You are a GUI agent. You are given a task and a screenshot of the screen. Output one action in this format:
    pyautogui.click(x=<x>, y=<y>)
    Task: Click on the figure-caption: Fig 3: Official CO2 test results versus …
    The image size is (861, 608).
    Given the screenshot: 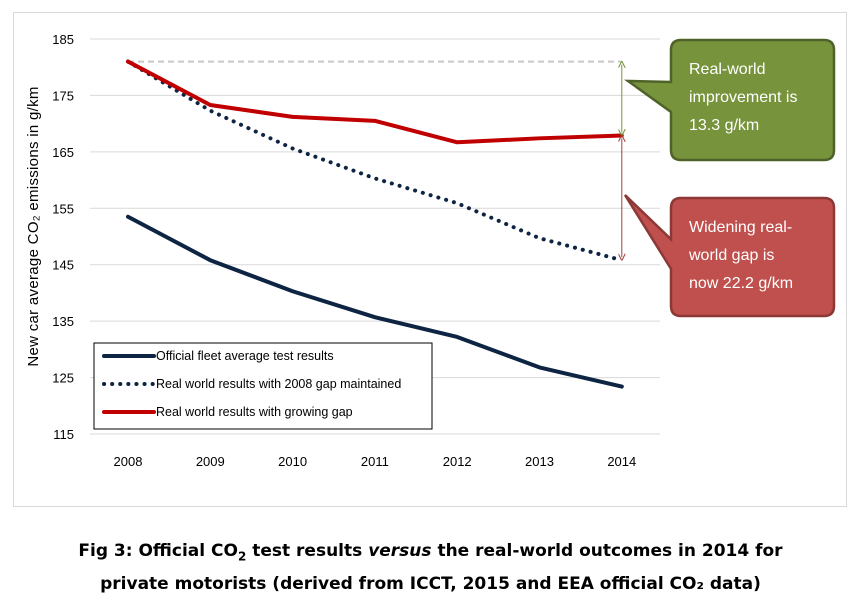 What is the action you would take?
    pyautogui.click(x=430, y=567)
    